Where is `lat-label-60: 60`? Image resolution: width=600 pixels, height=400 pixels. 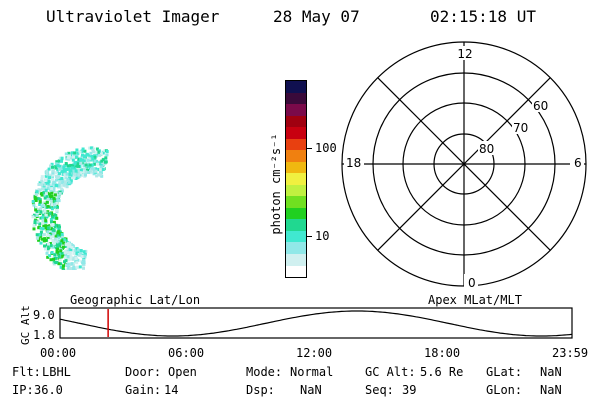
lat-label-60: 60 is located at coordinates (540, 106).